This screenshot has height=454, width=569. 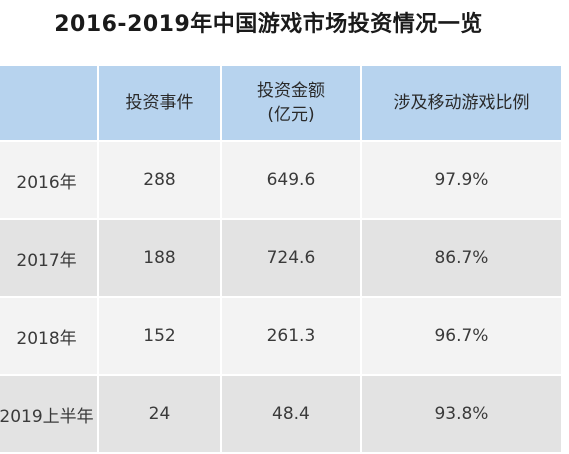 I want to click on year-cell: 2019上半年, so click(x=50, y=414).